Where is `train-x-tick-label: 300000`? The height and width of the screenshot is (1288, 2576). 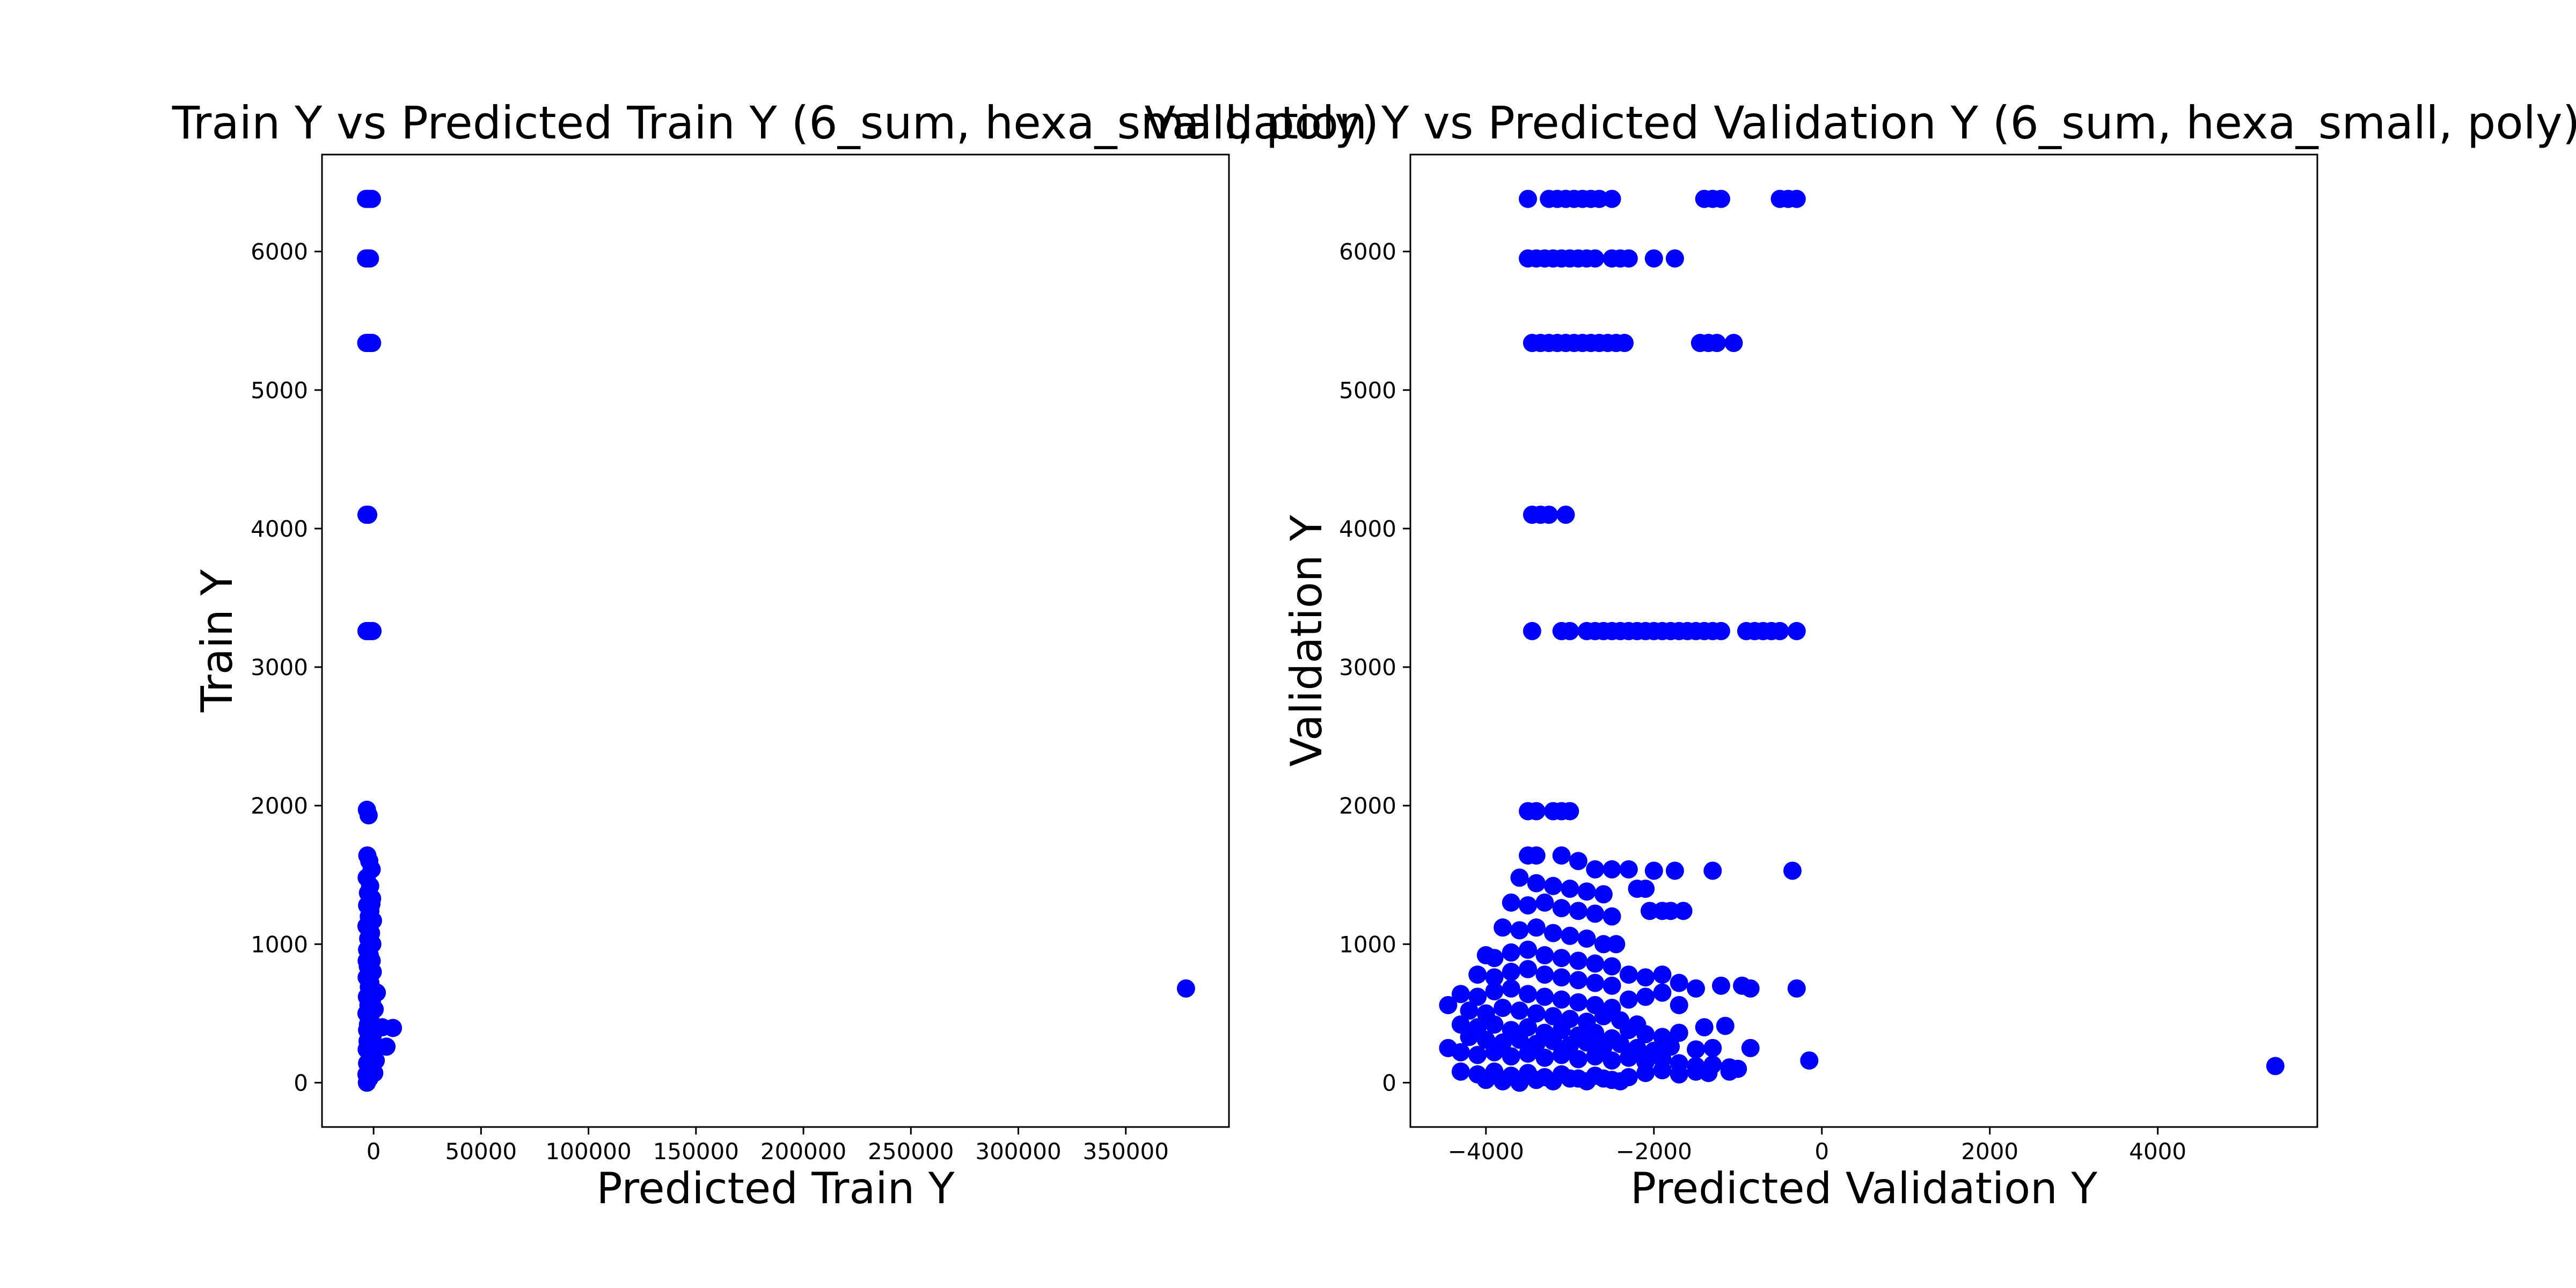 train-x-tick-label: 300000 is located at coordinates (1018, 1151).